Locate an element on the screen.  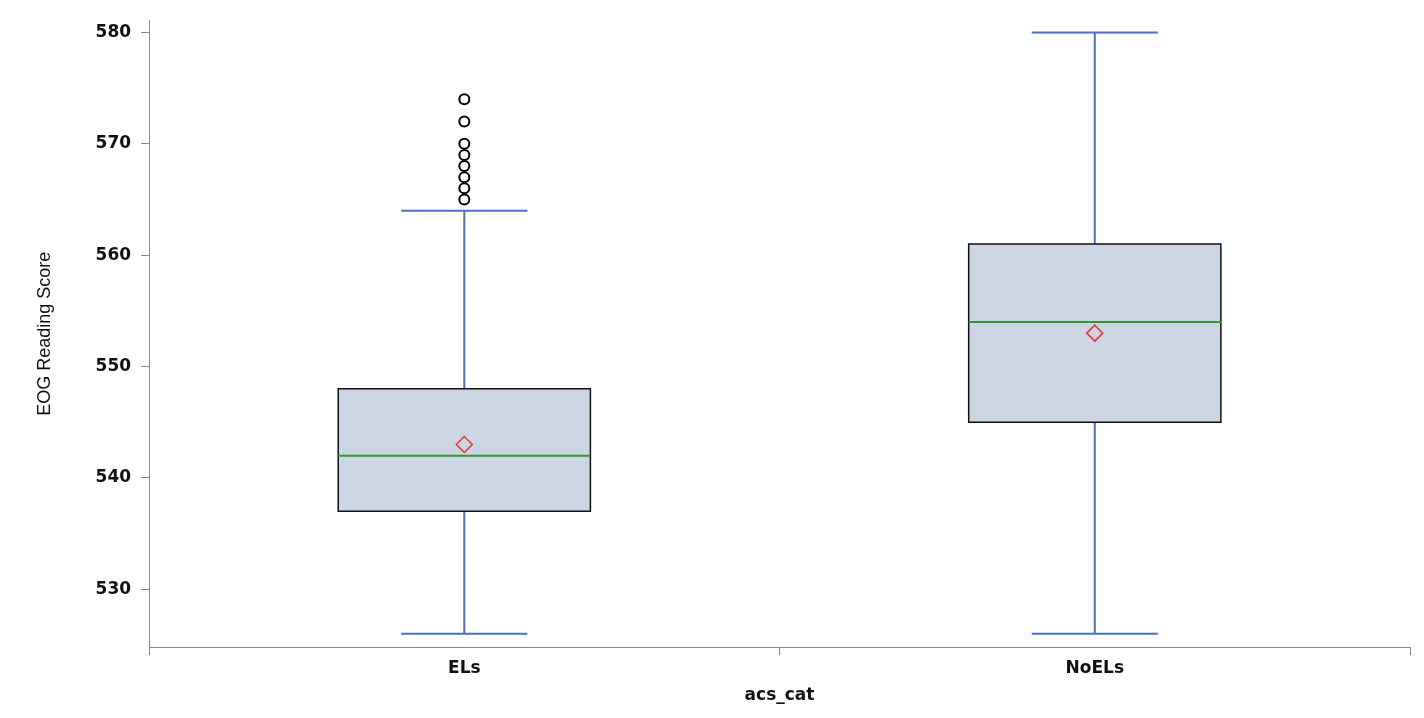
y-tick-label: 580 is located at coordinates (113, 30).